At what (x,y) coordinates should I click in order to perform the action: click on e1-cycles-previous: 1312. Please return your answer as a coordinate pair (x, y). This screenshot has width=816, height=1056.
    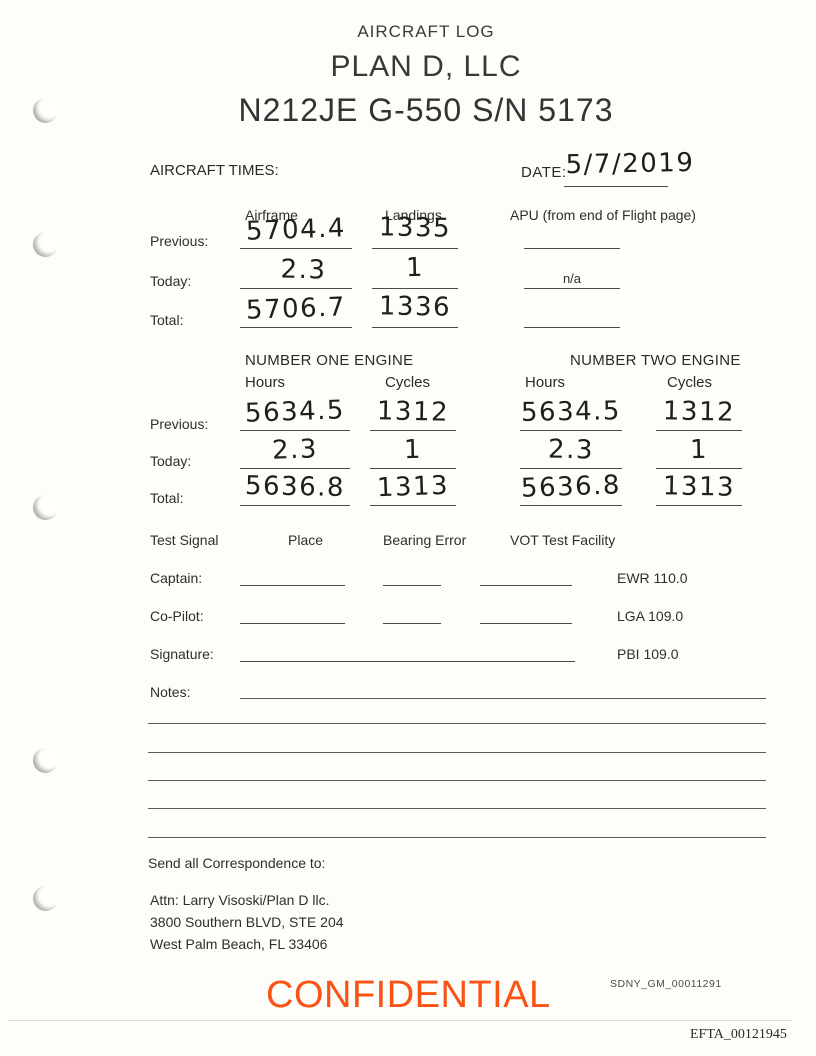
    Looking at the image, I should click on (413, 412).